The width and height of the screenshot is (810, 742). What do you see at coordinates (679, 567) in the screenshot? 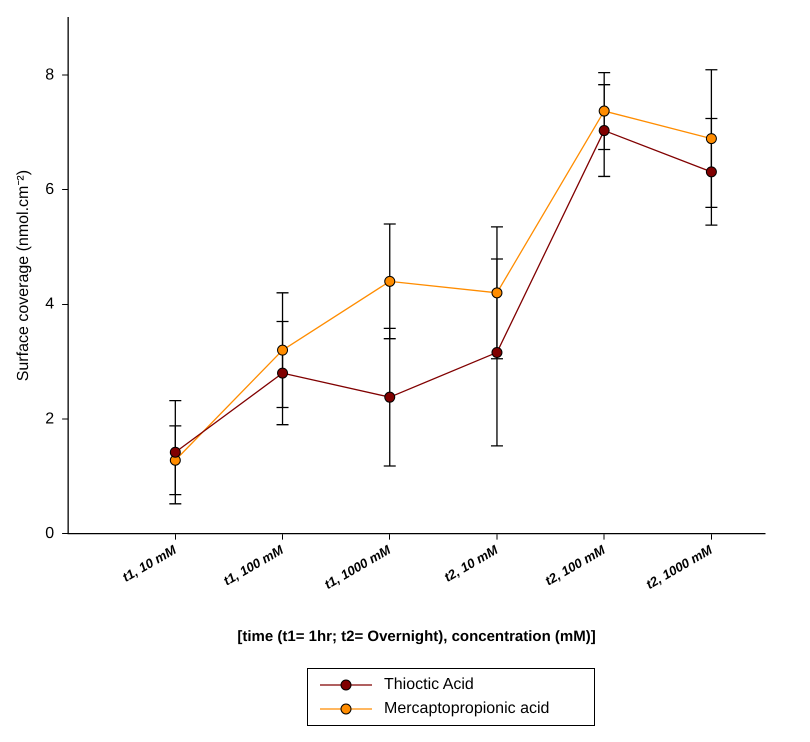
I see `x-tick-label: t2, 1000 mM` at bounding box center [679, 567].